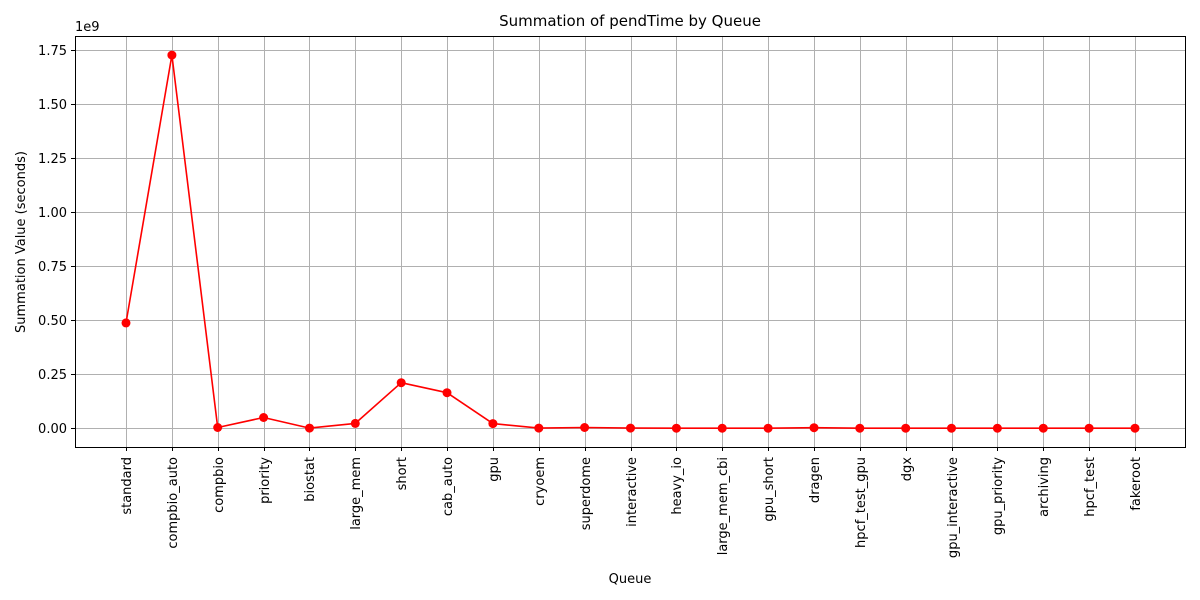 The width and height of the screenshot is (1200, 600). I want to click on x-tick-label: large_mem_cbi, so click(723, 506).